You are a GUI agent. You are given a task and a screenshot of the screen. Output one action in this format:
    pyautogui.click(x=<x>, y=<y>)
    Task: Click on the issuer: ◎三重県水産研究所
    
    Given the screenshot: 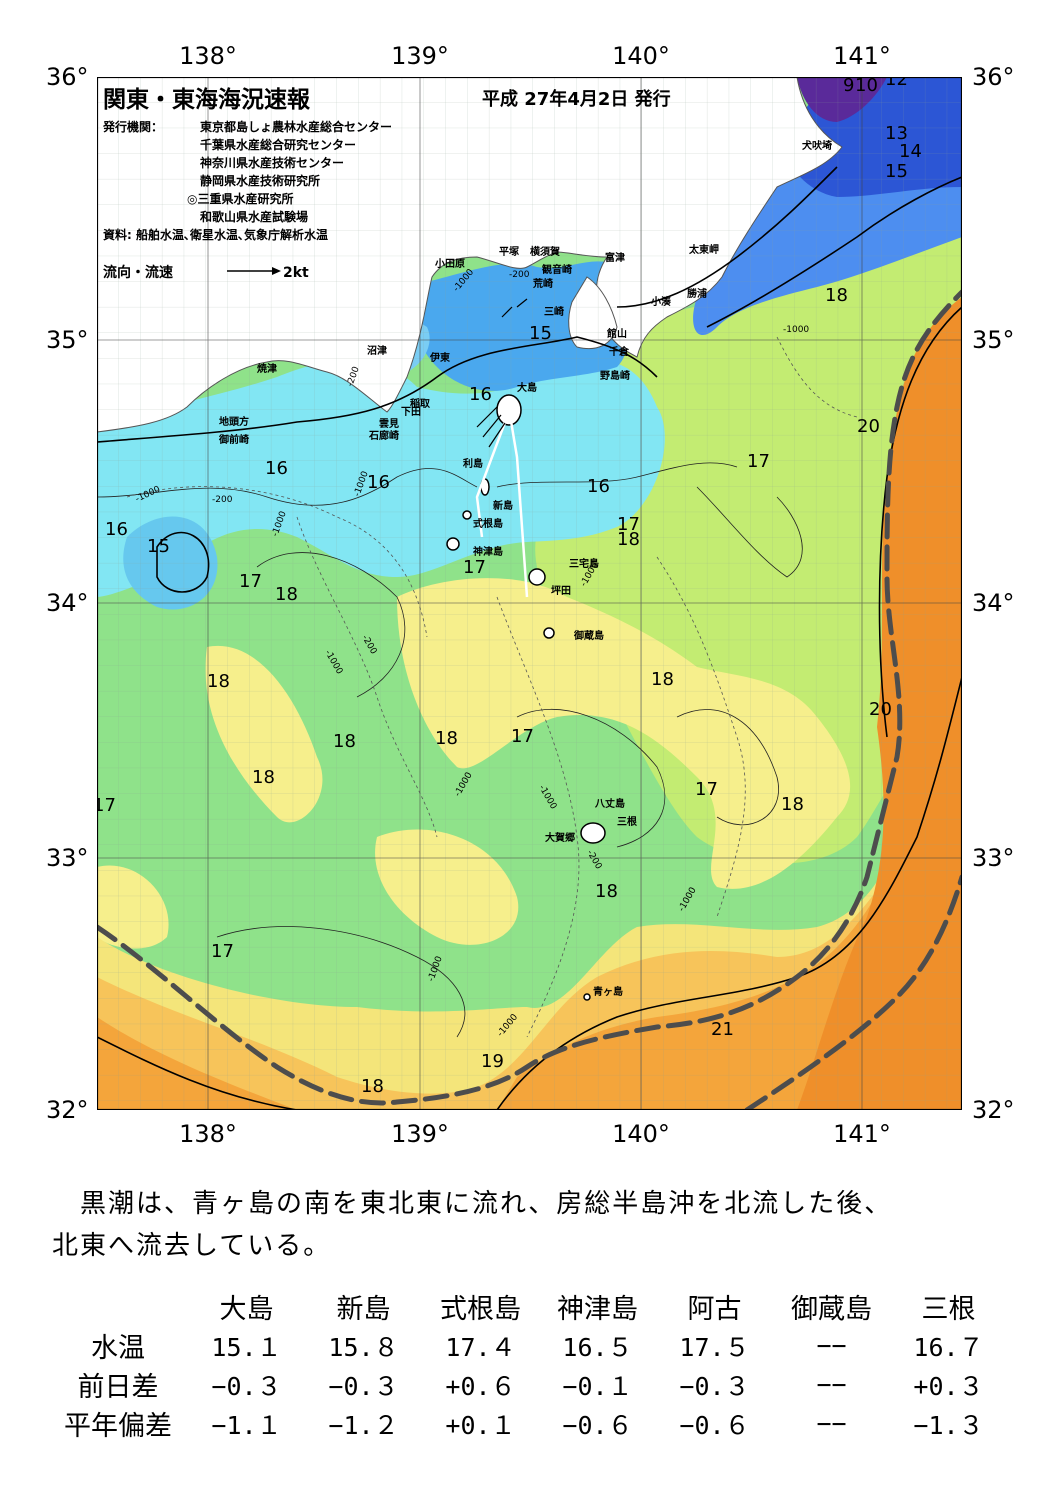 What is the action you would take?
    pyautogui.click(x=240, y=198)
    